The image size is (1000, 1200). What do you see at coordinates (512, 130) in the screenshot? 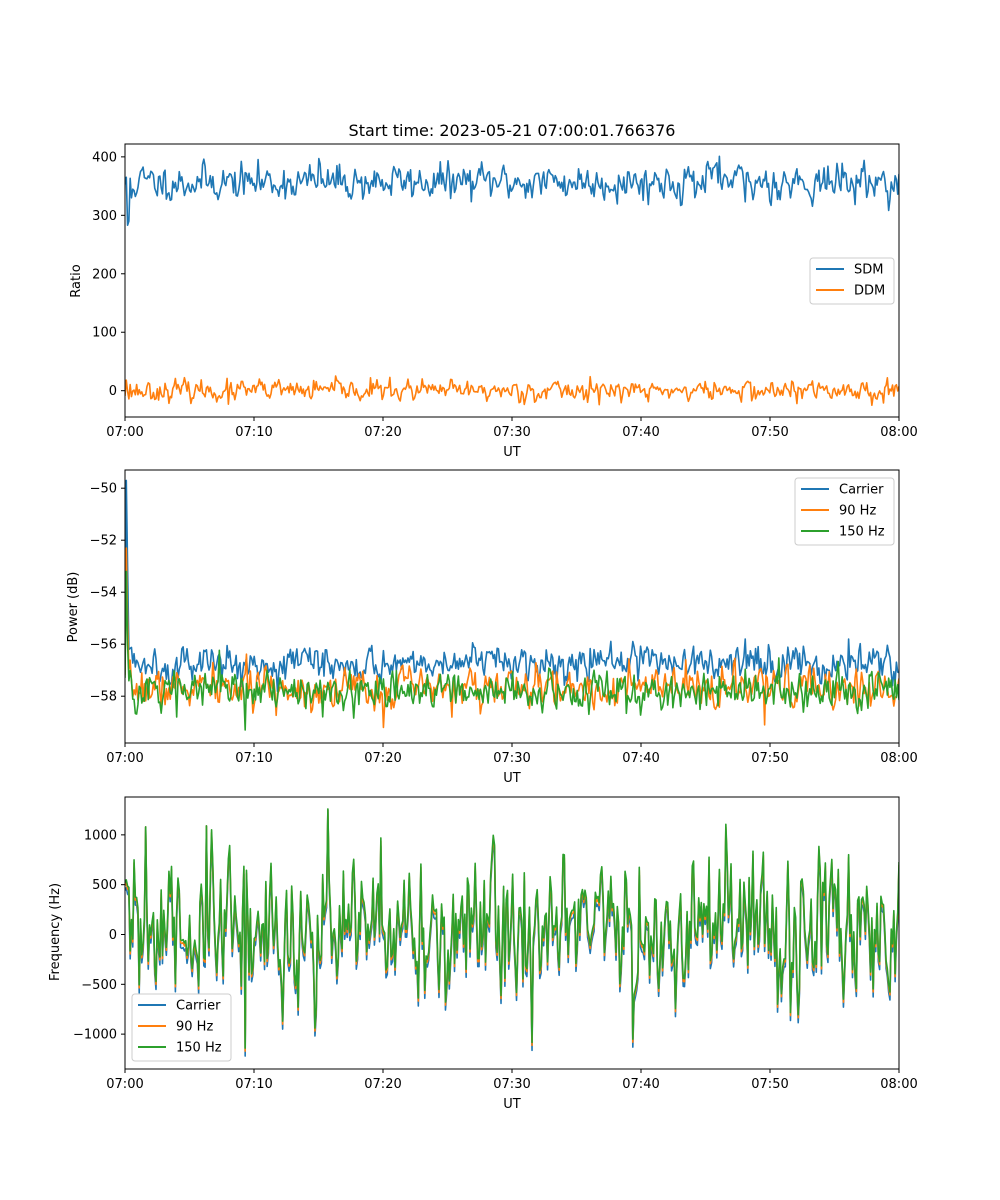
I see `chart-title: Start time: 2023-05-21 07:00:01.766376` at bounding box center [512, 130].